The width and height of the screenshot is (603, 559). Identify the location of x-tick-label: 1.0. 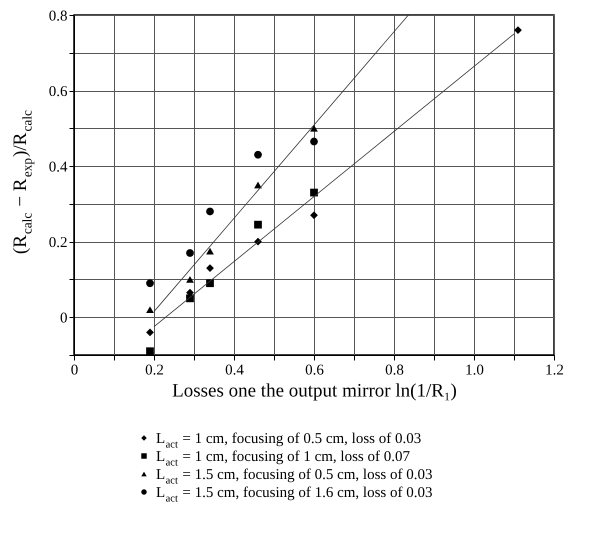
(474, 370).